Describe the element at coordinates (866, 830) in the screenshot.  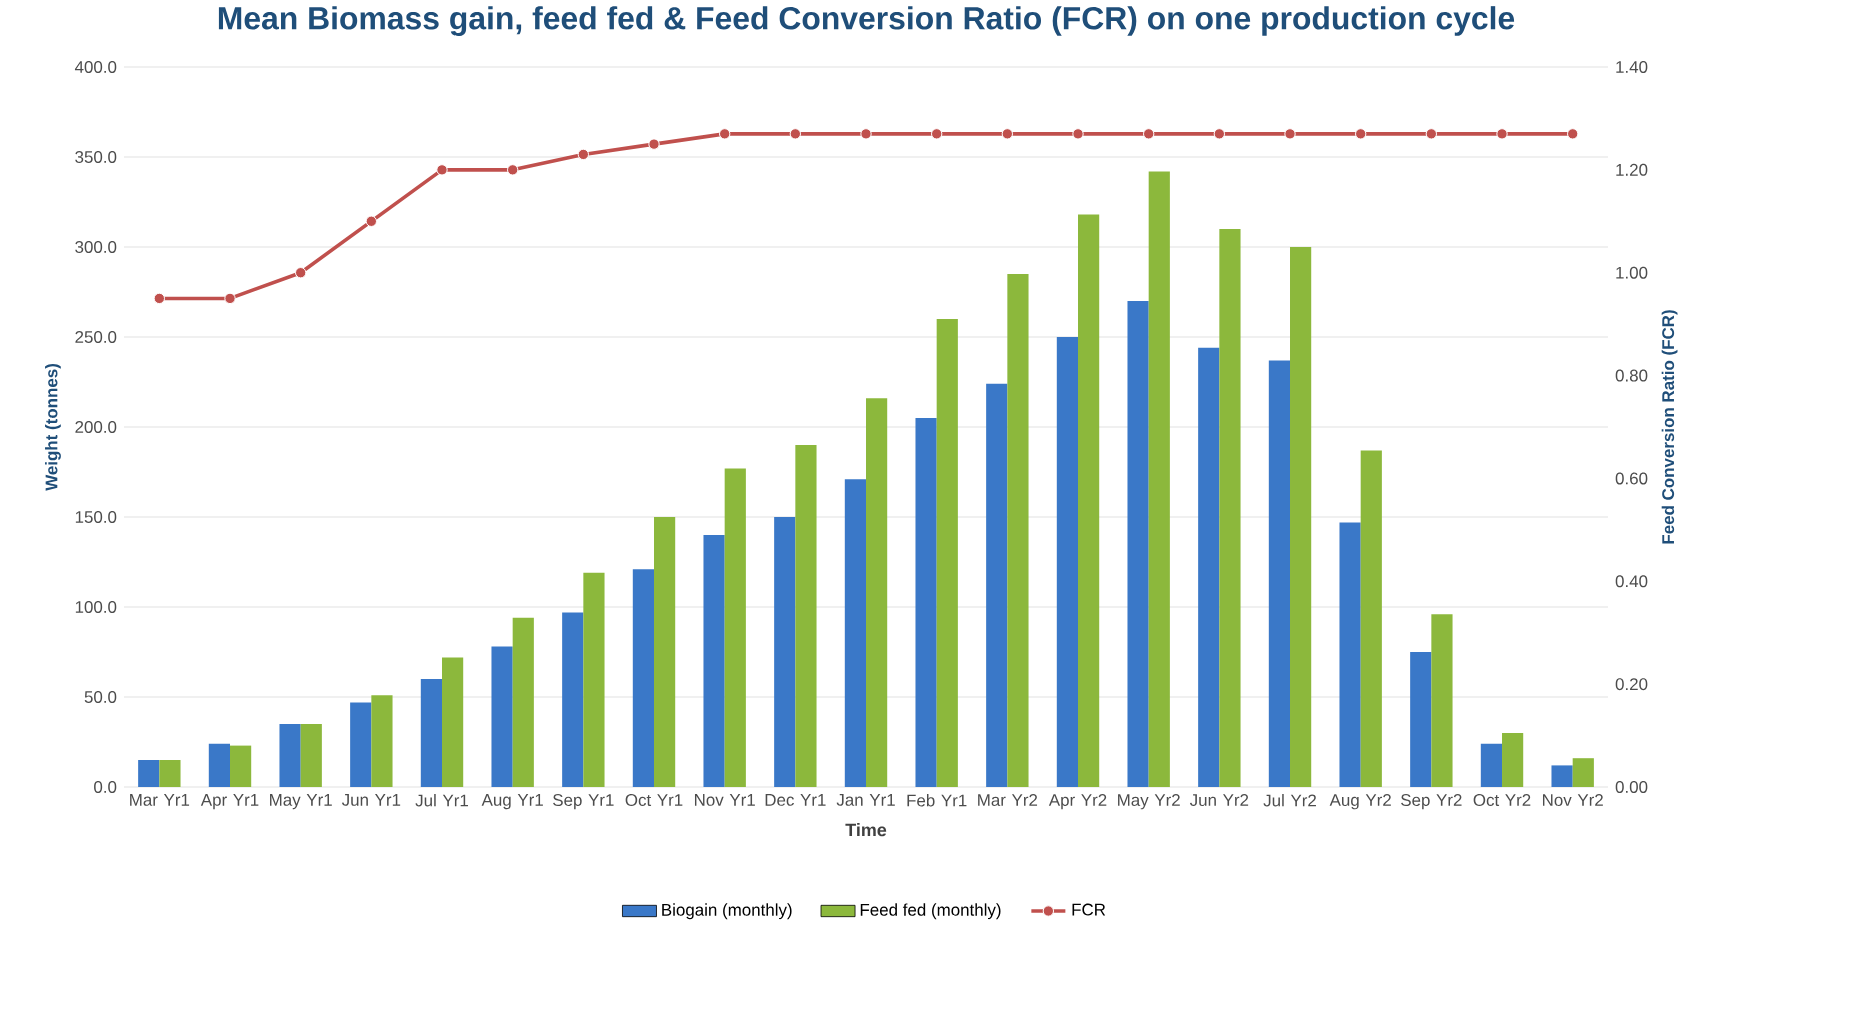
I see `x-axis-title: Time` at that location.